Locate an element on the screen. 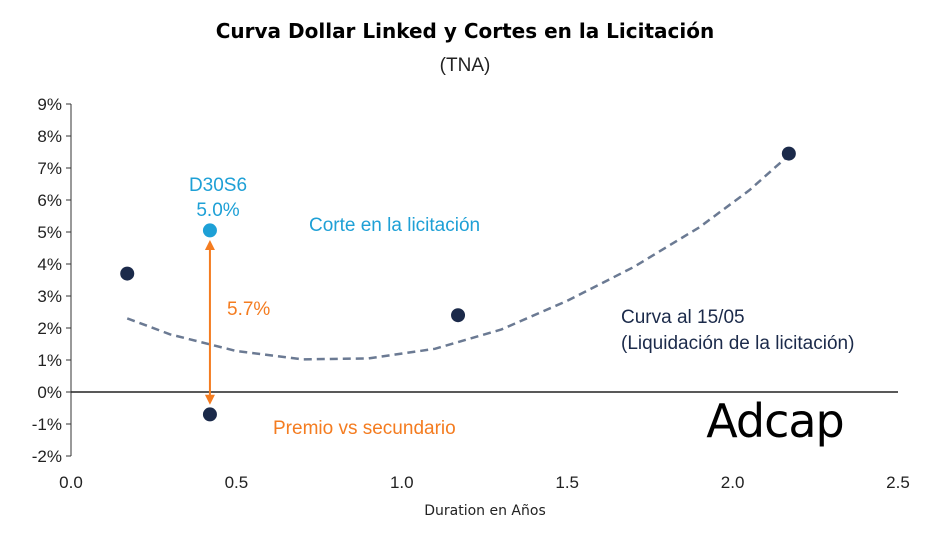 This screenshot has height=547, width=929. x-tick-label: 1.0 is located at coordinates (402, 482).